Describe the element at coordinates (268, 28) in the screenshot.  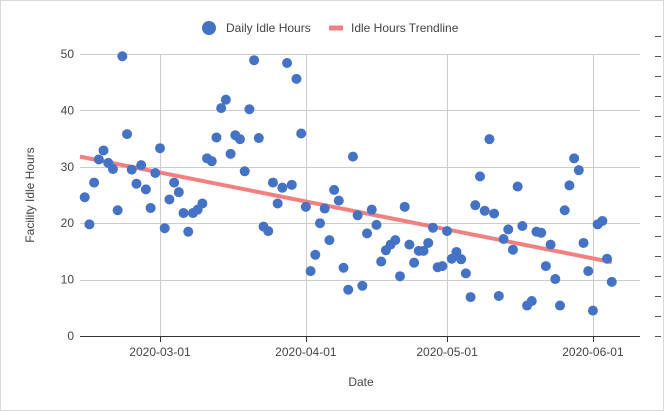
I see `legend-label-daily: Daily Idle Hours` at that location.